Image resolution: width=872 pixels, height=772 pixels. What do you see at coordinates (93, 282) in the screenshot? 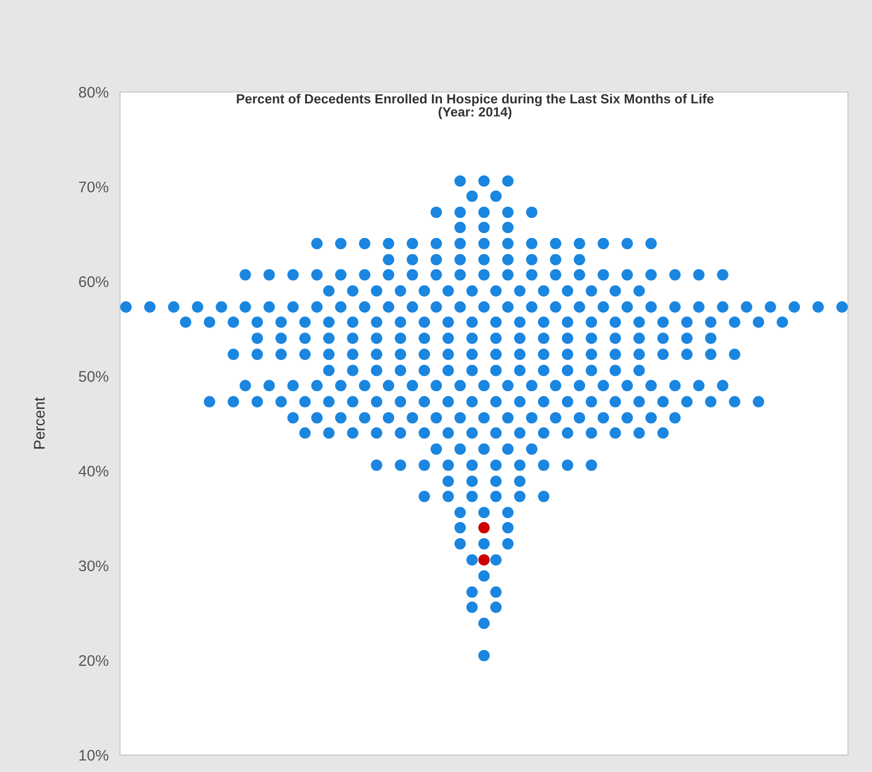
I see `y-tick-label: 60%` at bounding box center [93, 282].